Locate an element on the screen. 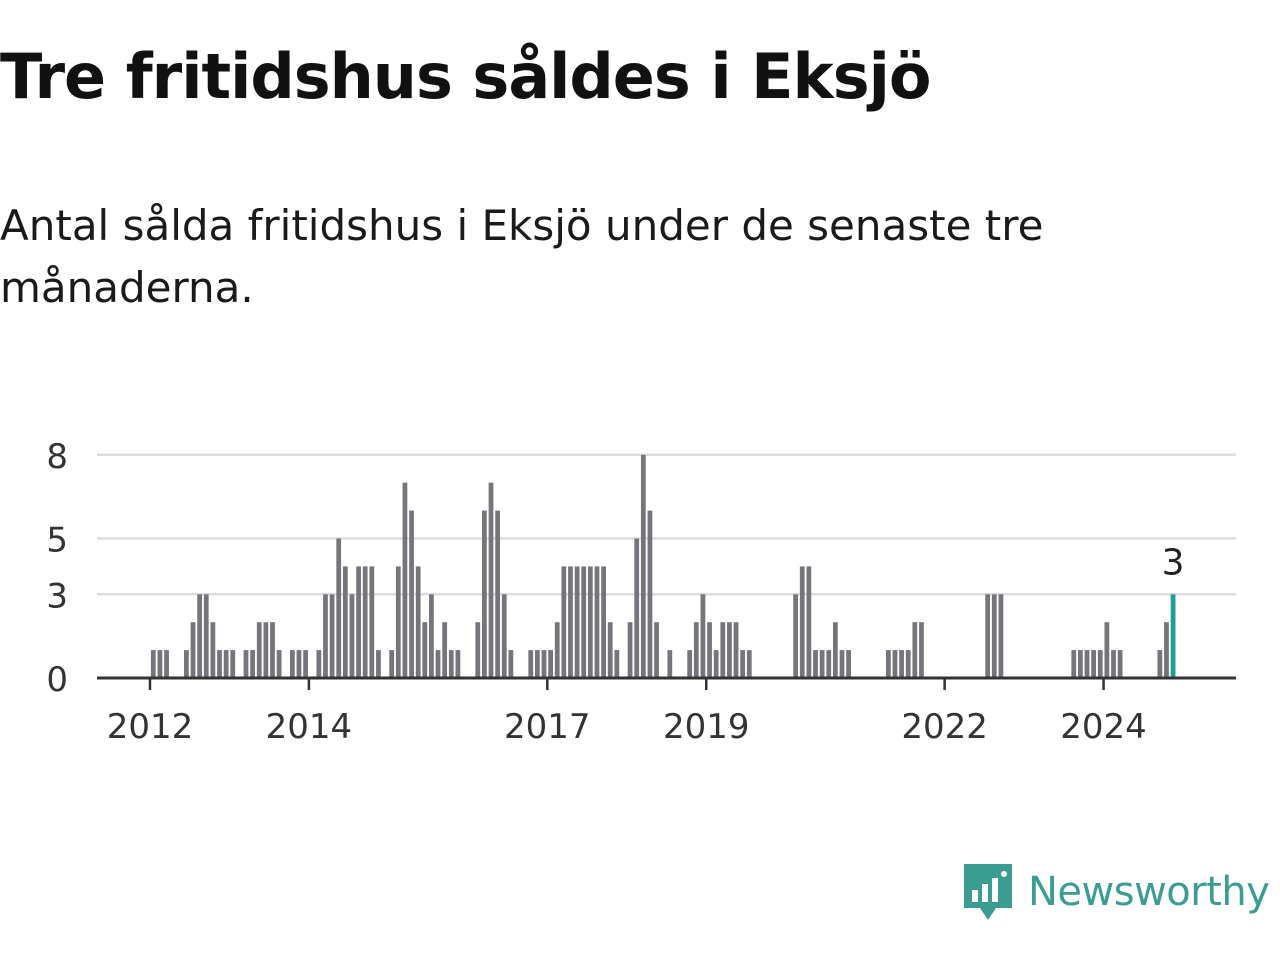 This screenshot has width=1280, height=960. x-tick-label: 2012 is located at coordinates (150, 727).